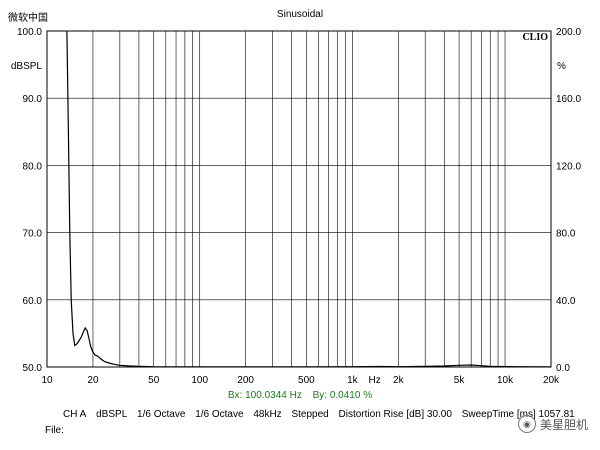  What do you see at coordinates (112, 414) in the screenshot?
I see `info-unit: dBSPL` at bounding box center [112, 414].